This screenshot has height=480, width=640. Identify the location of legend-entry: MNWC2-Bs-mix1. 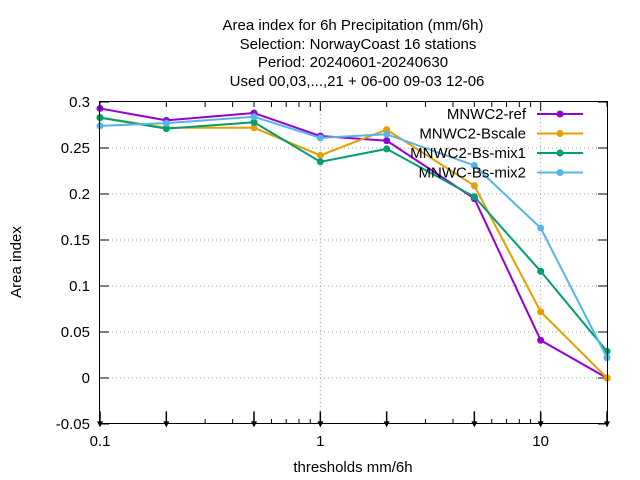
(496, 153).